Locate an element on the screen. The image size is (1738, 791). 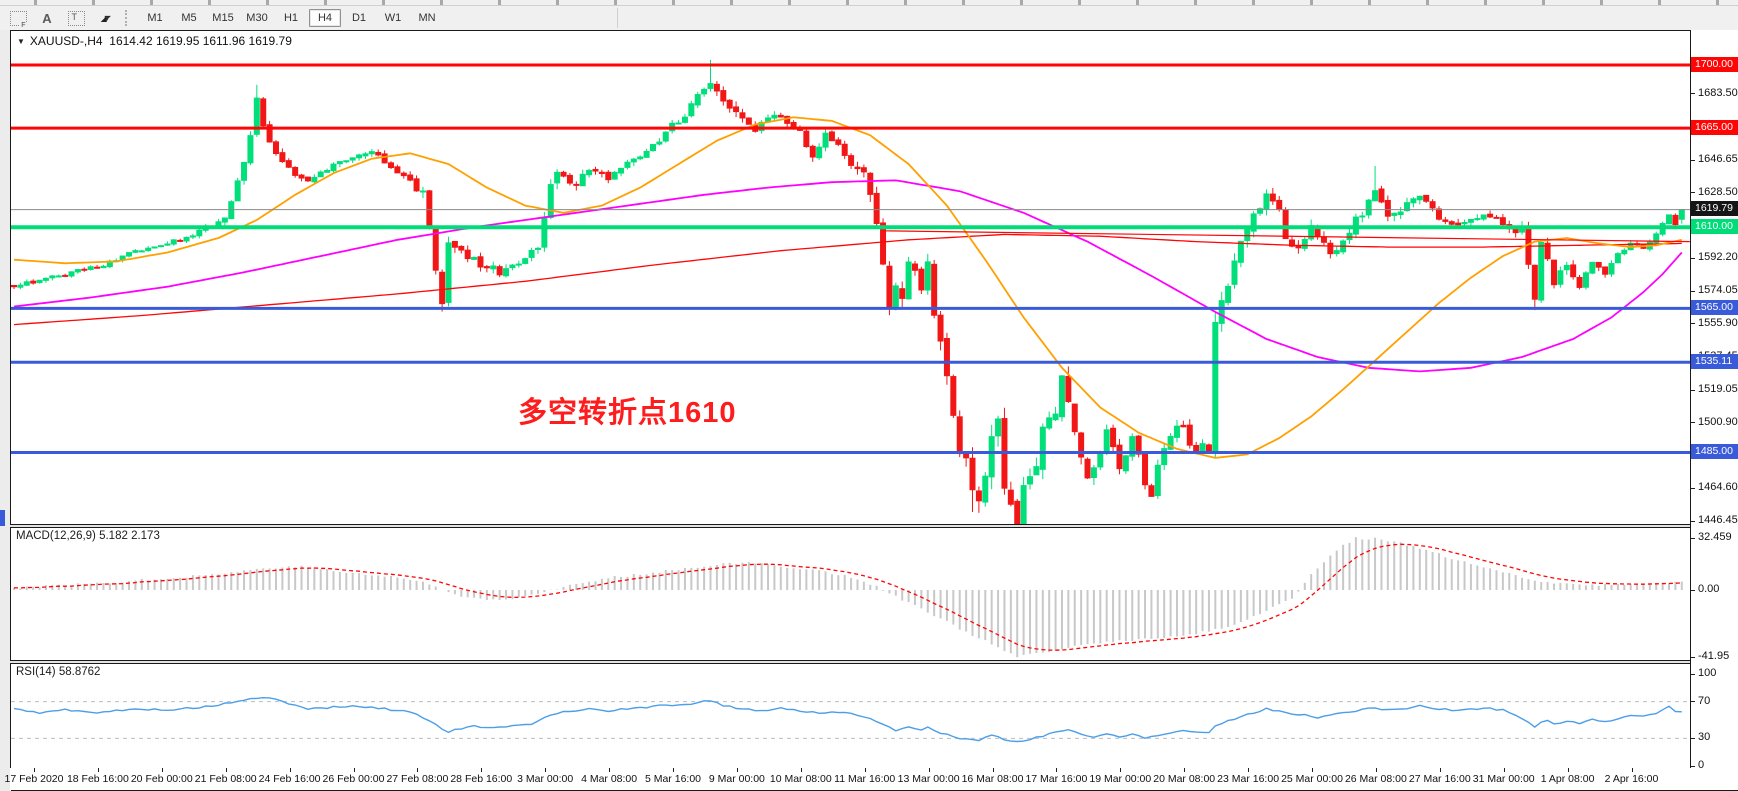
time-tick-label: 9 Mar 00:00 is located at coordinates (736, 779).